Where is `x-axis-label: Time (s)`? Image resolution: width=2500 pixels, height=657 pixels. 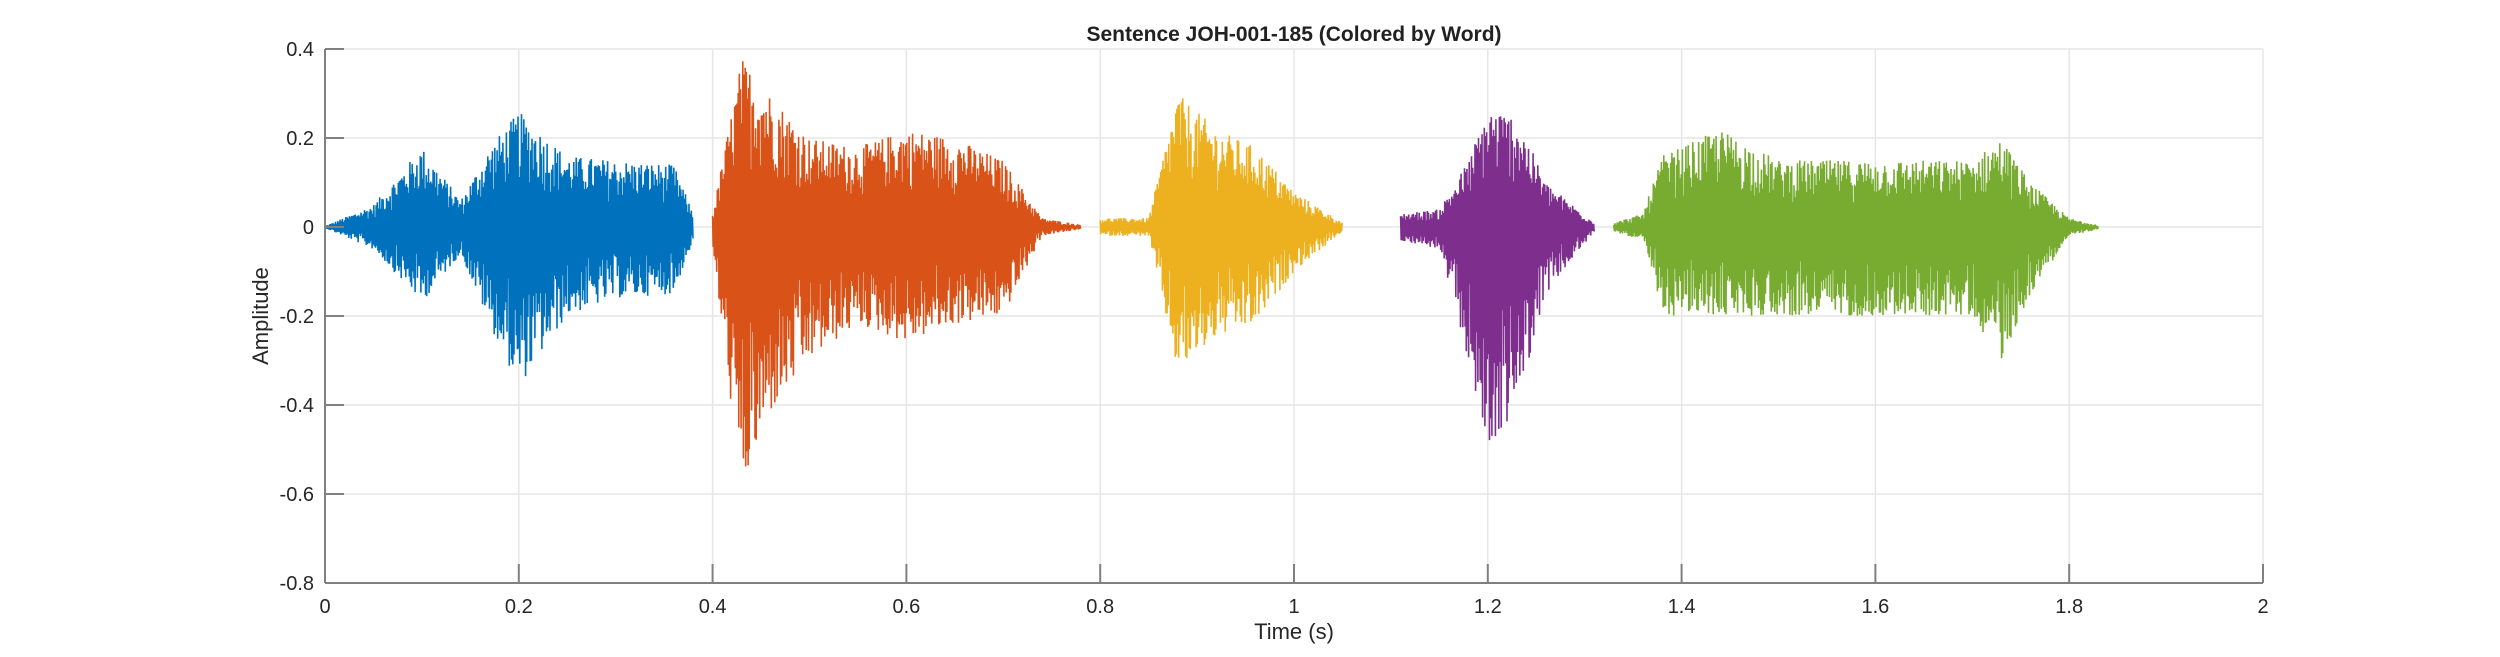
x-axis-label: Time (s) is located at coordinates (1294, 631).